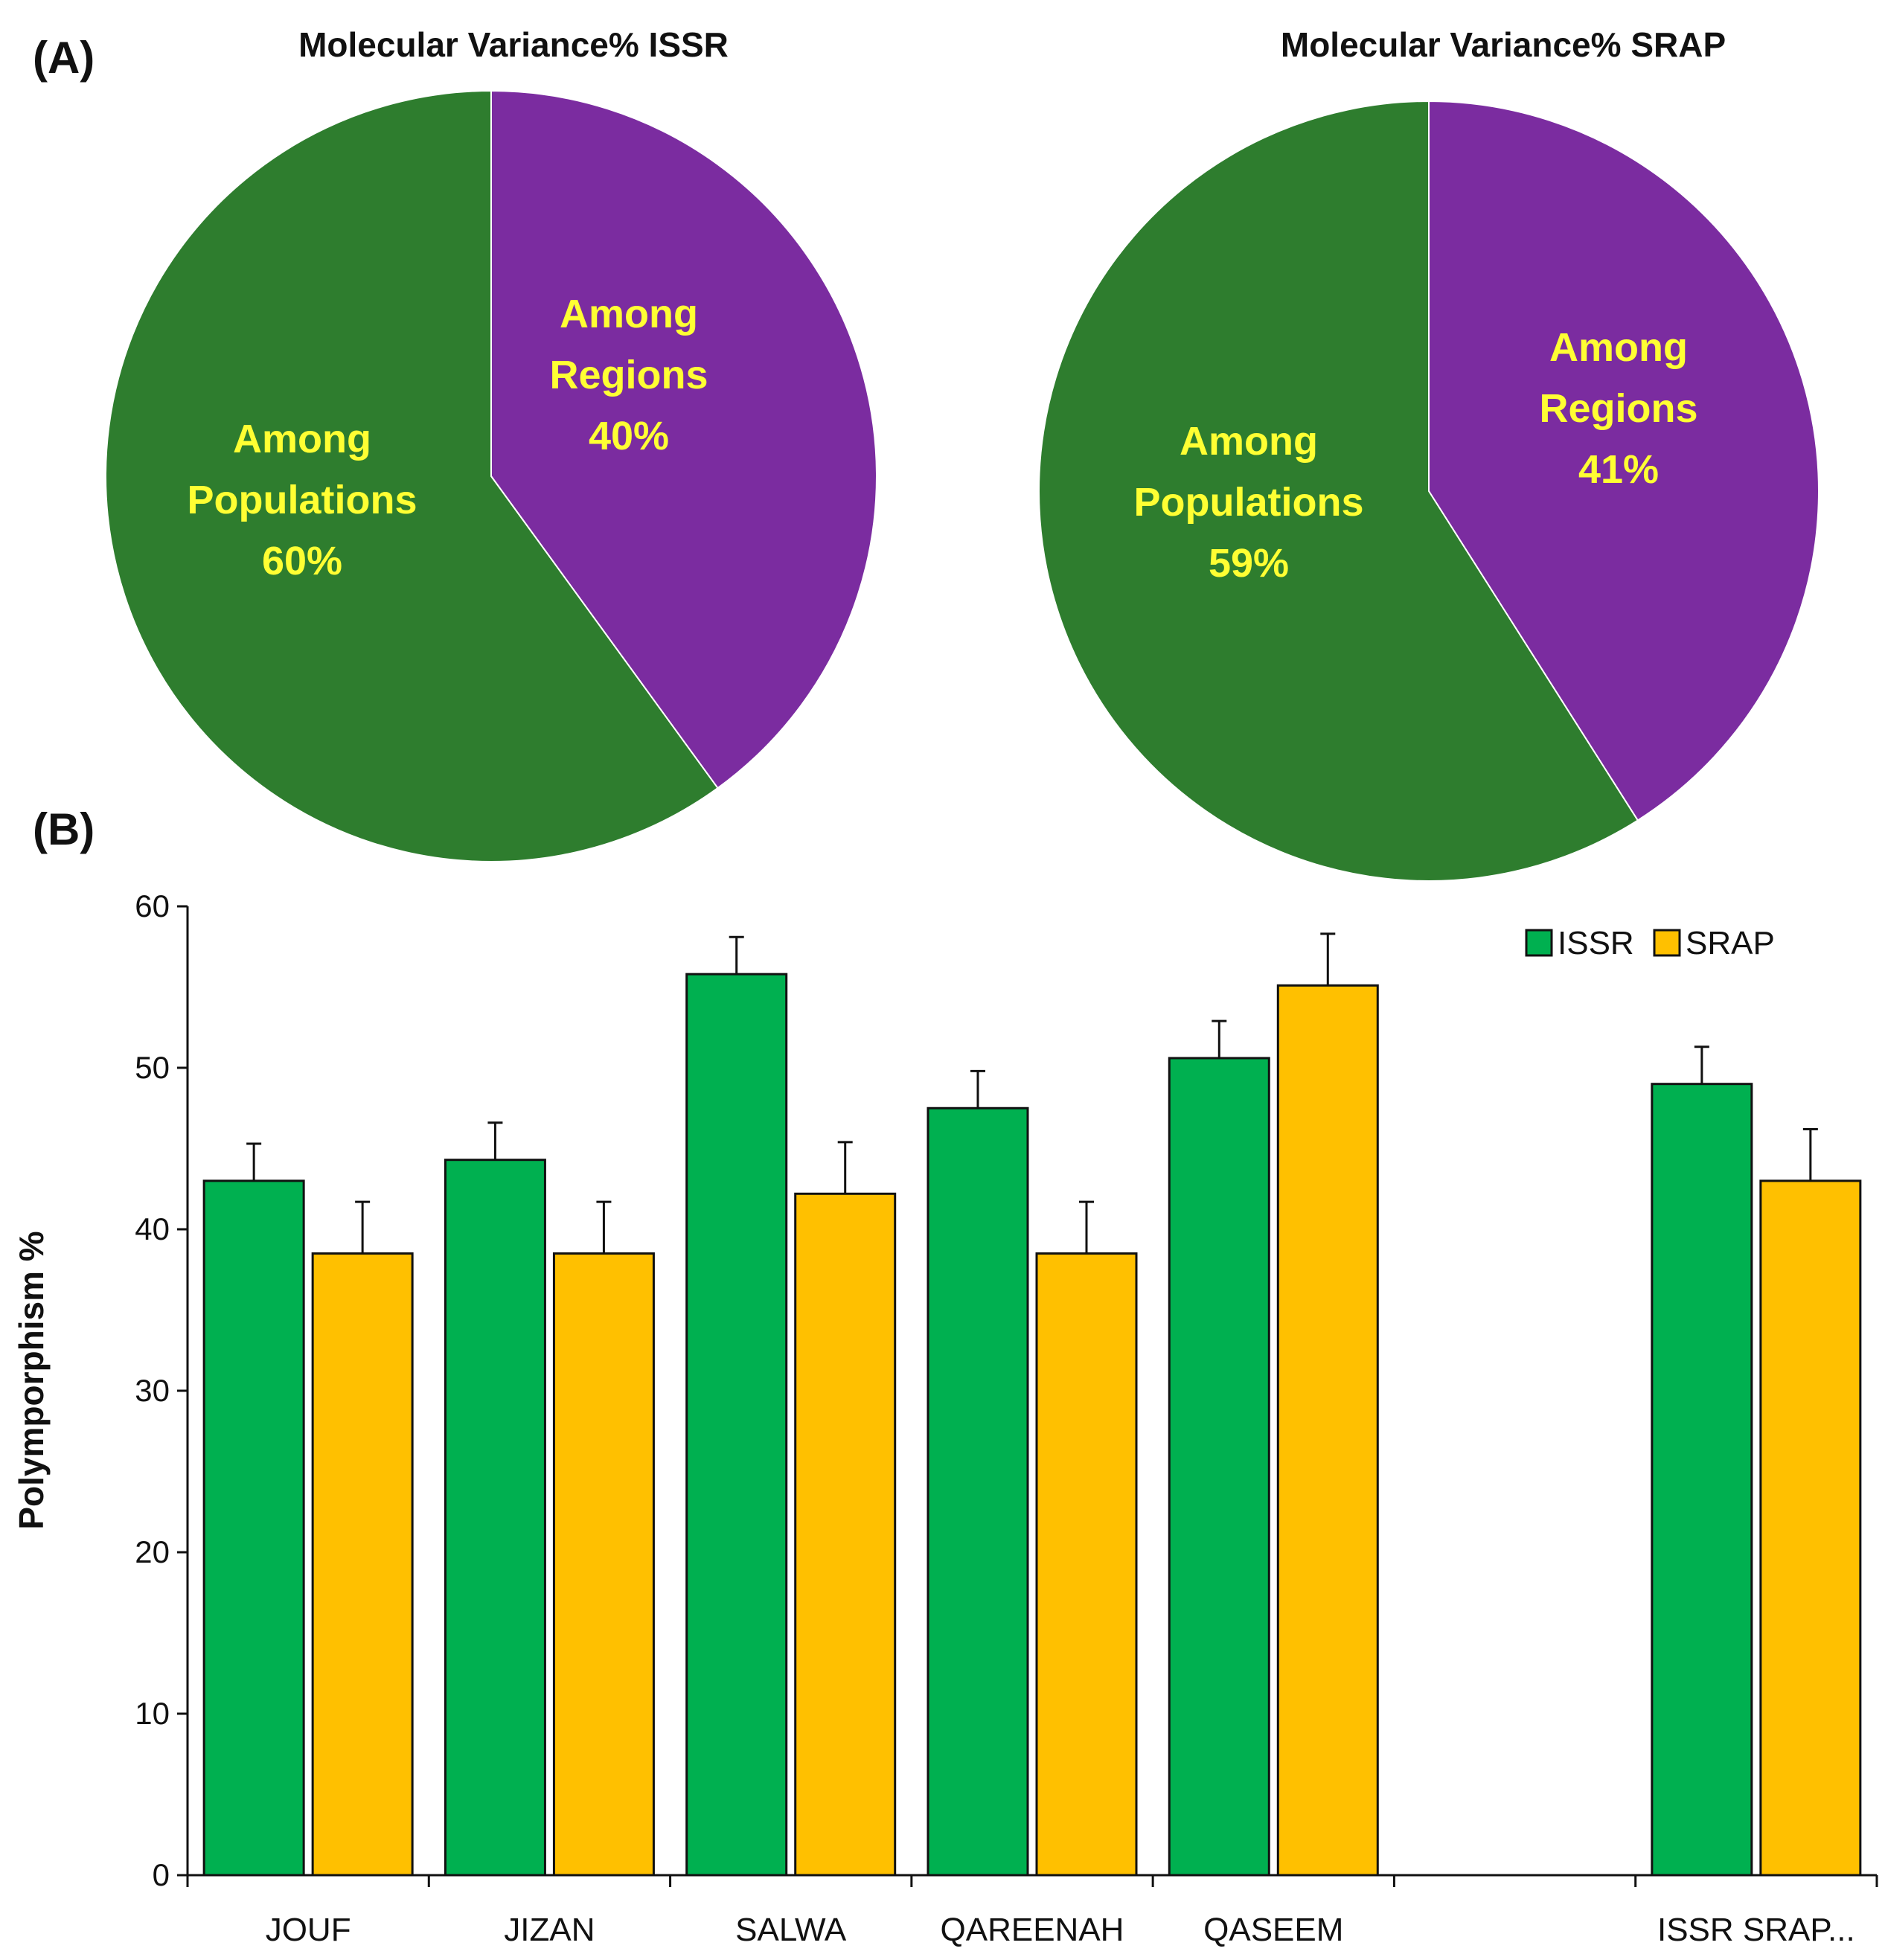 This screenshot has width=1885, height=1960. Describe the element at coordinates (1503, 44) in the screenshot. I see `pie-title-srap: Molecular Variance% SRAP` at that location.